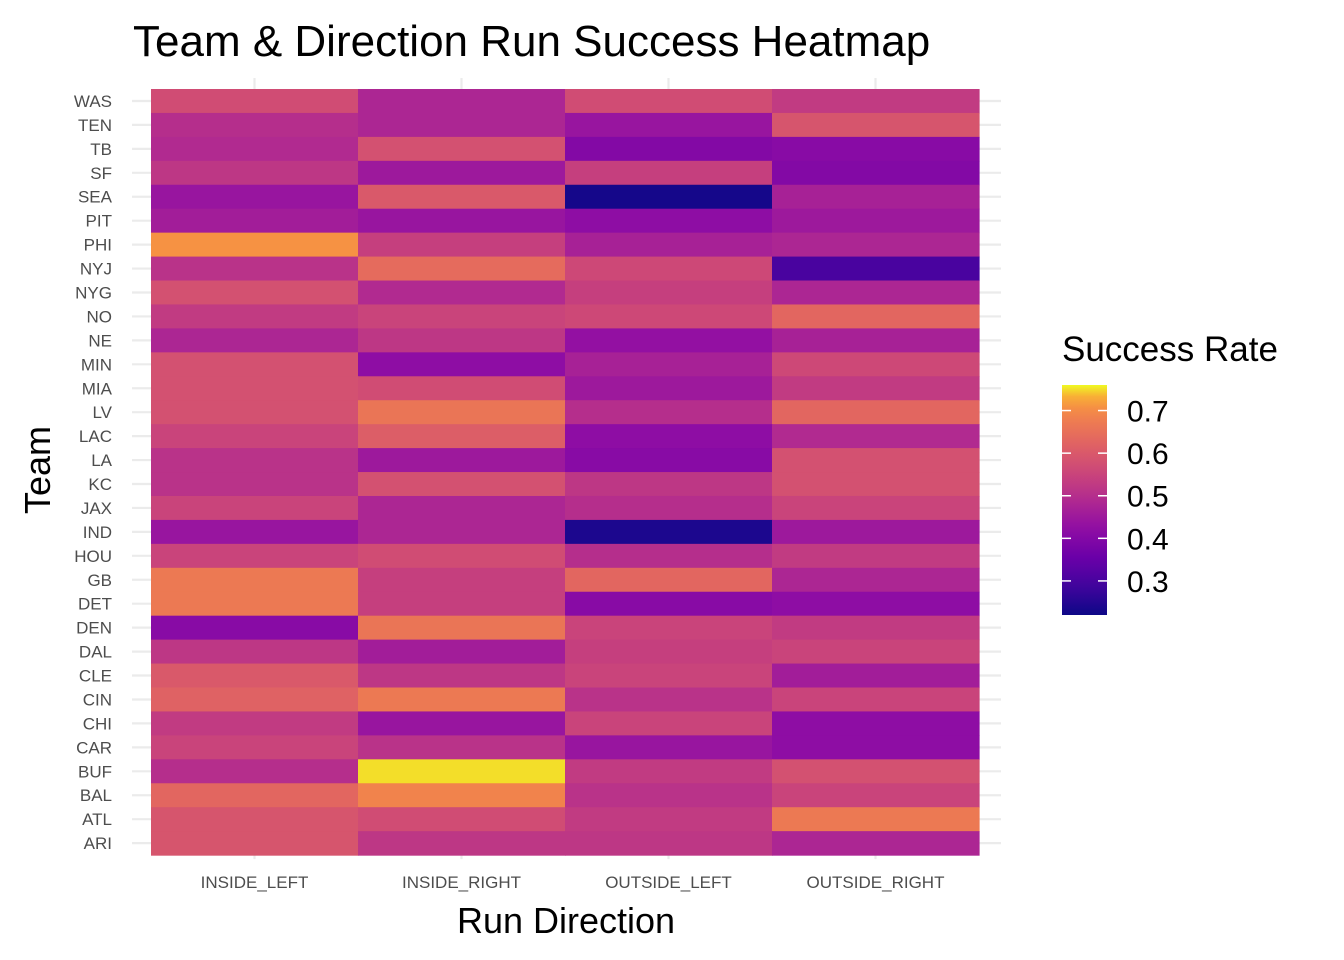 The width and height of the screenshot is (1344, 960). I want to click on heatmap-cell-bal-inside-right, so click(462, 795).